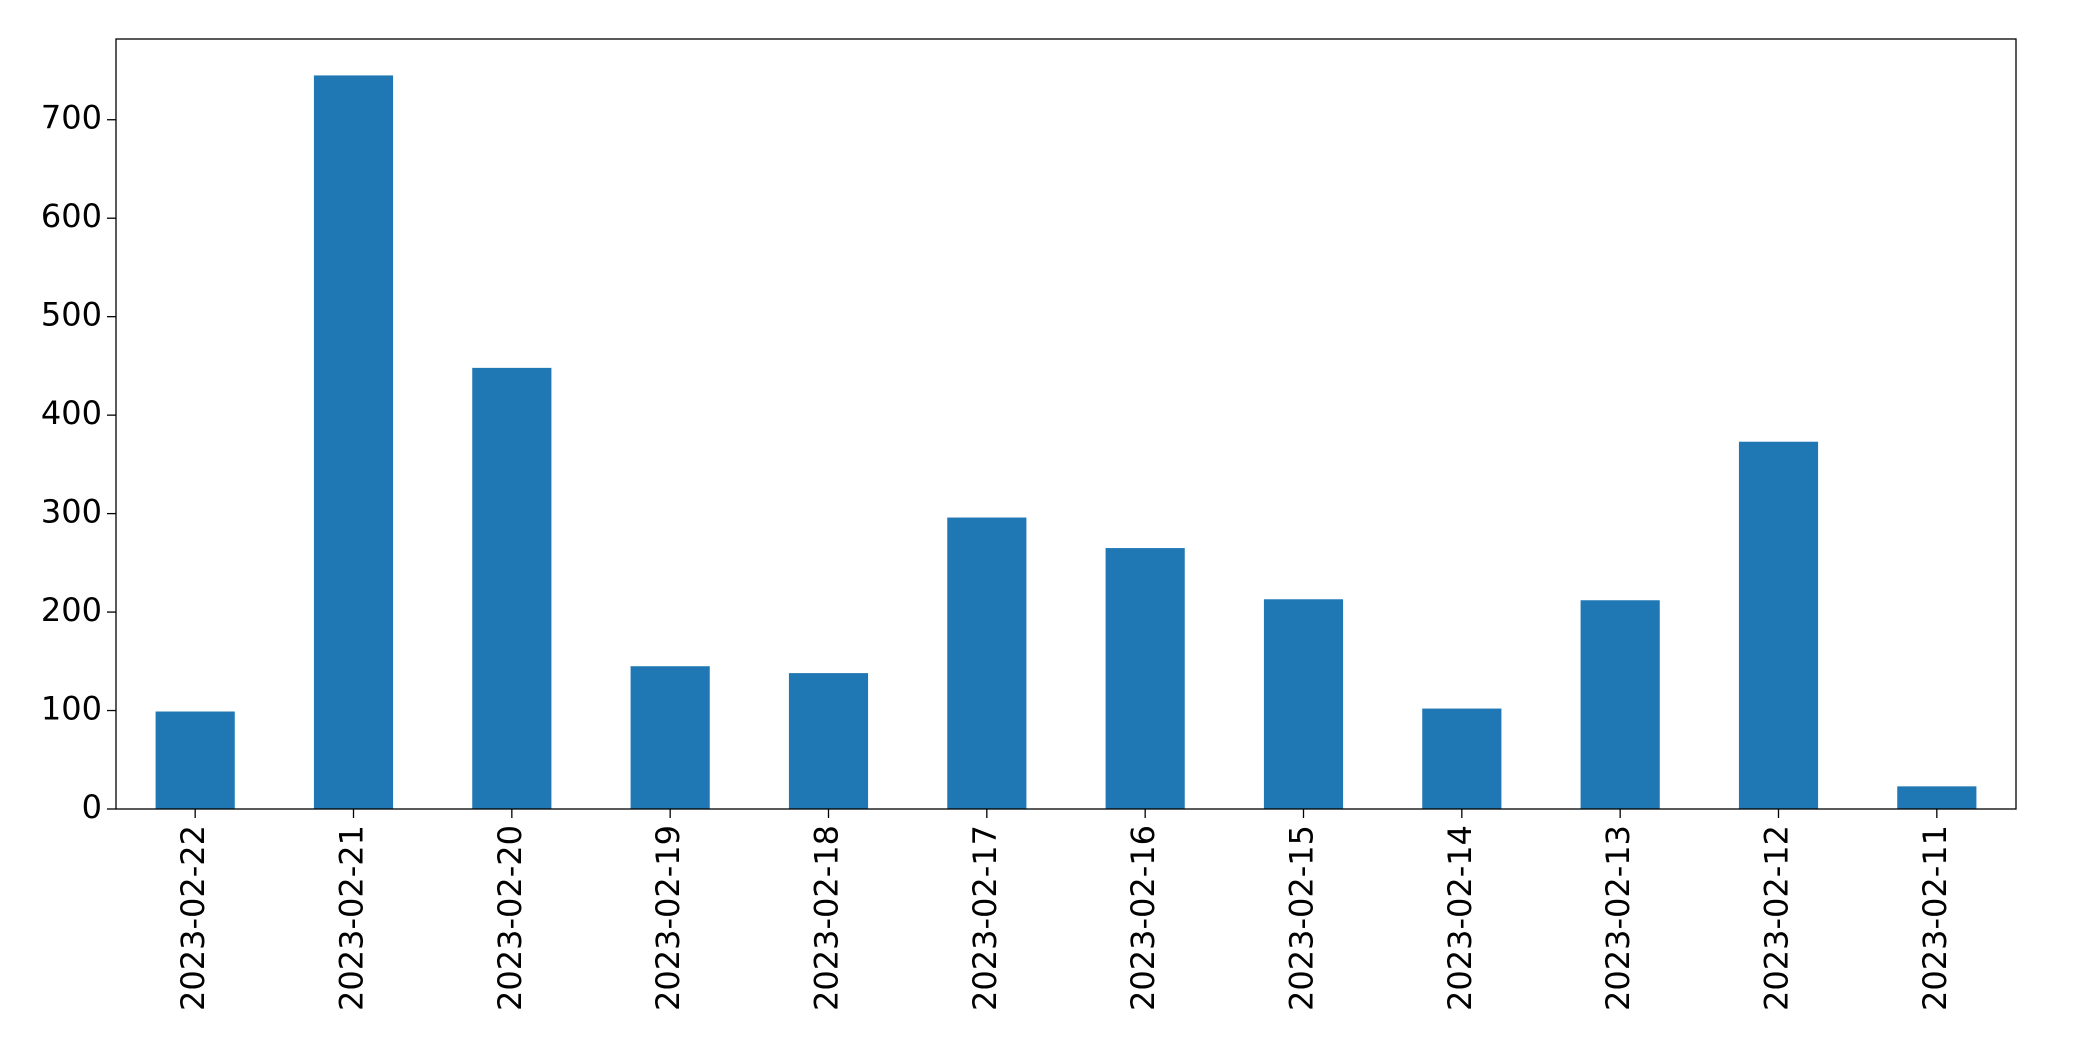 This screenshot has width=2093, height=1061. What do you see at coordinates (1618, 918) in the screenshot?
I see `x-tick-label: 2023-02-13` at bounding box center [1618, 918].